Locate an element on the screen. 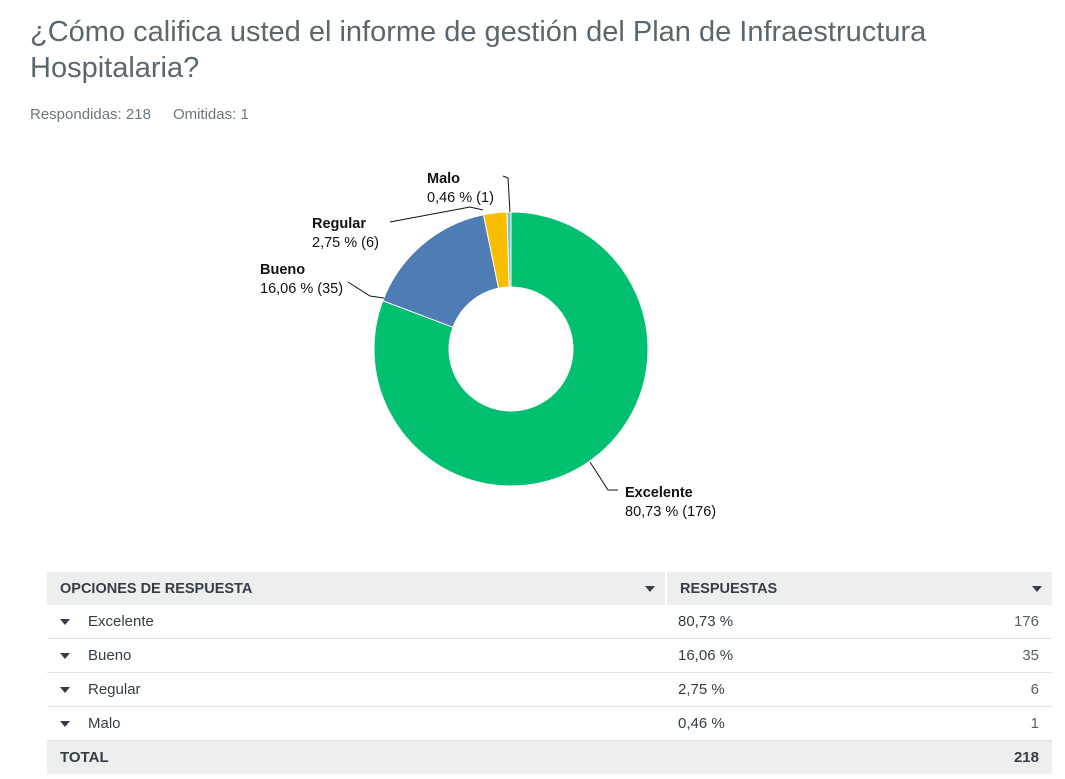 The height and width of the screenshot is (779, 1065). leader-line-excelente is located at coordinates (603, 476).